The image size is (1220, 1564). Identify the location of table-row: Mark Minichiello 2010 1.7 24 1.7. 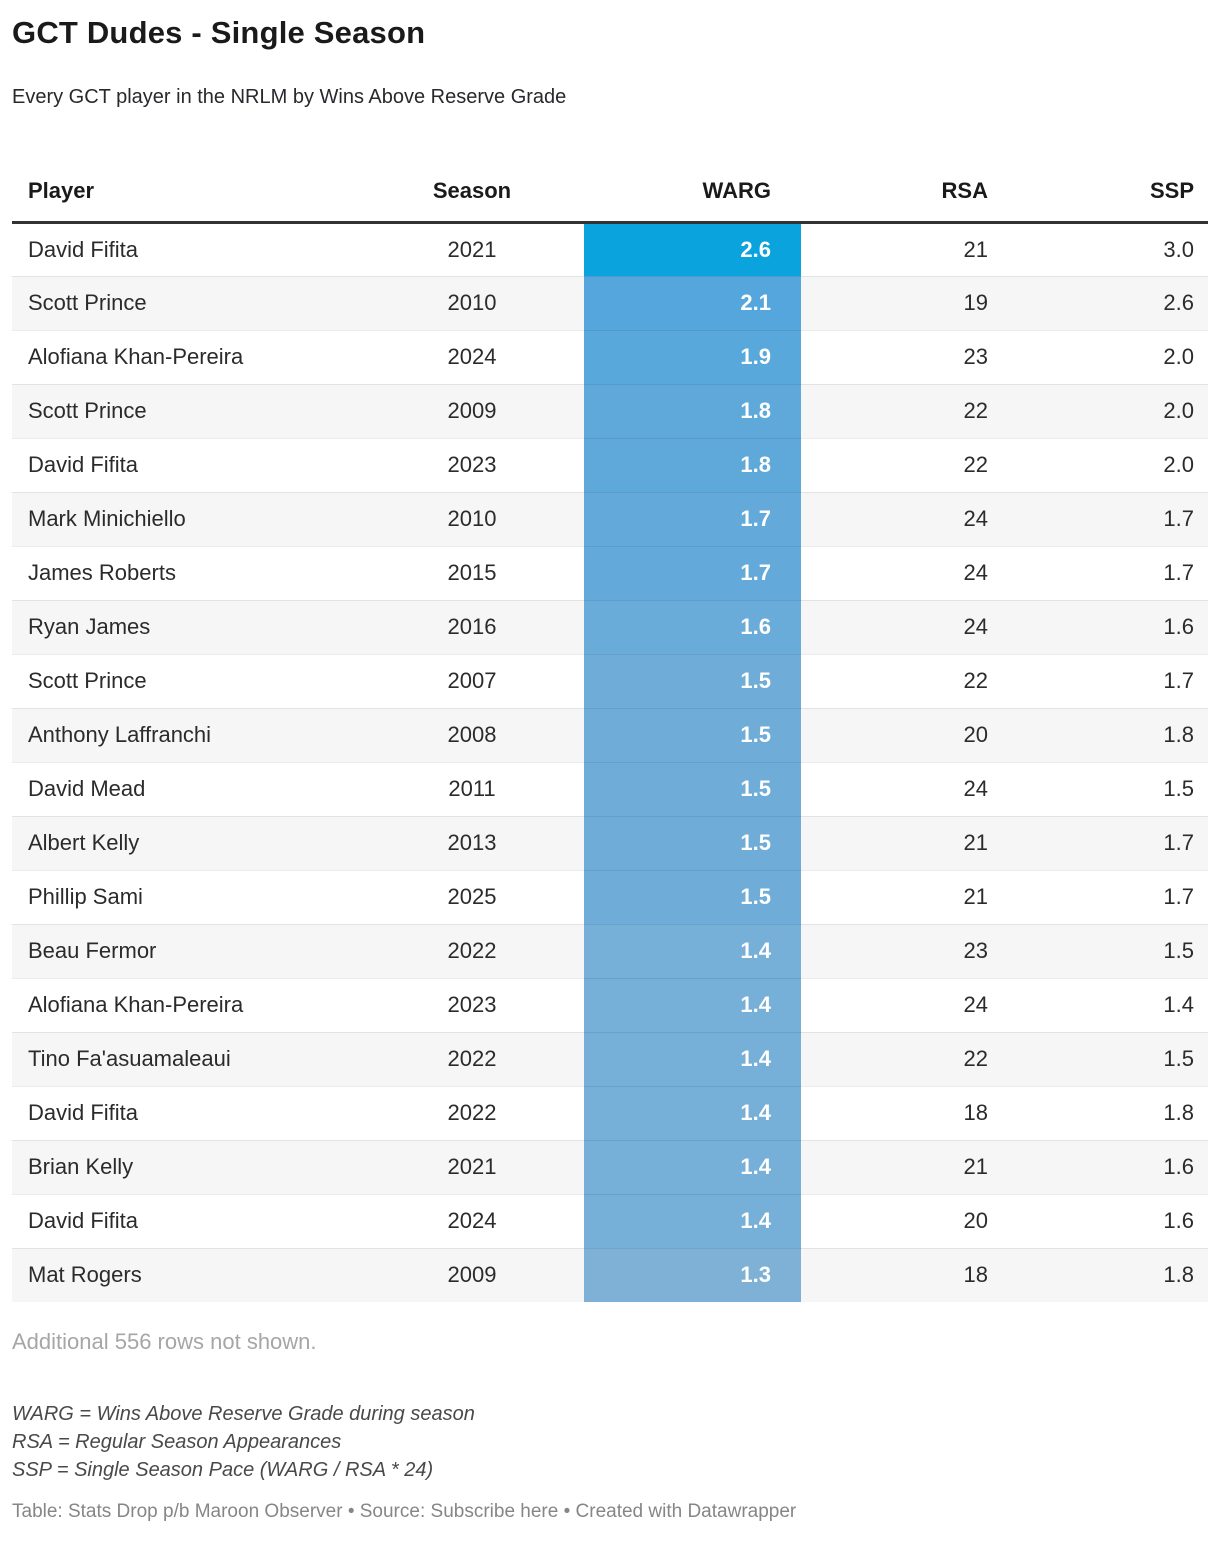
(610, 518).